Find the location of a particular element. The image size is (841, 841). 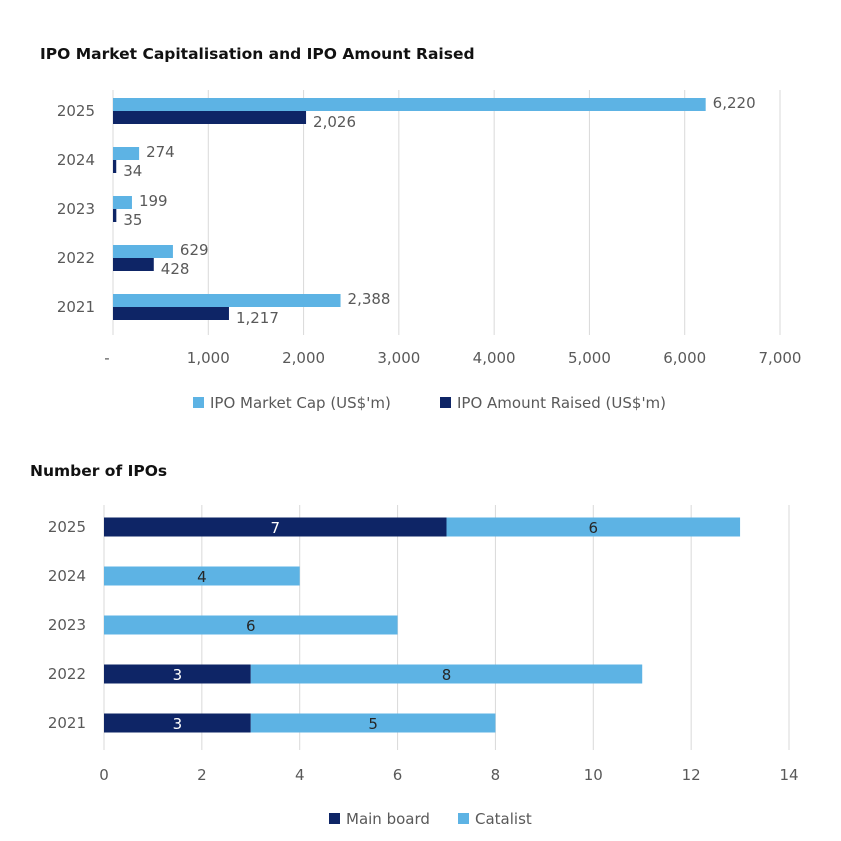

chart2-legend-label: Main board is located at coordinates (388, 819).